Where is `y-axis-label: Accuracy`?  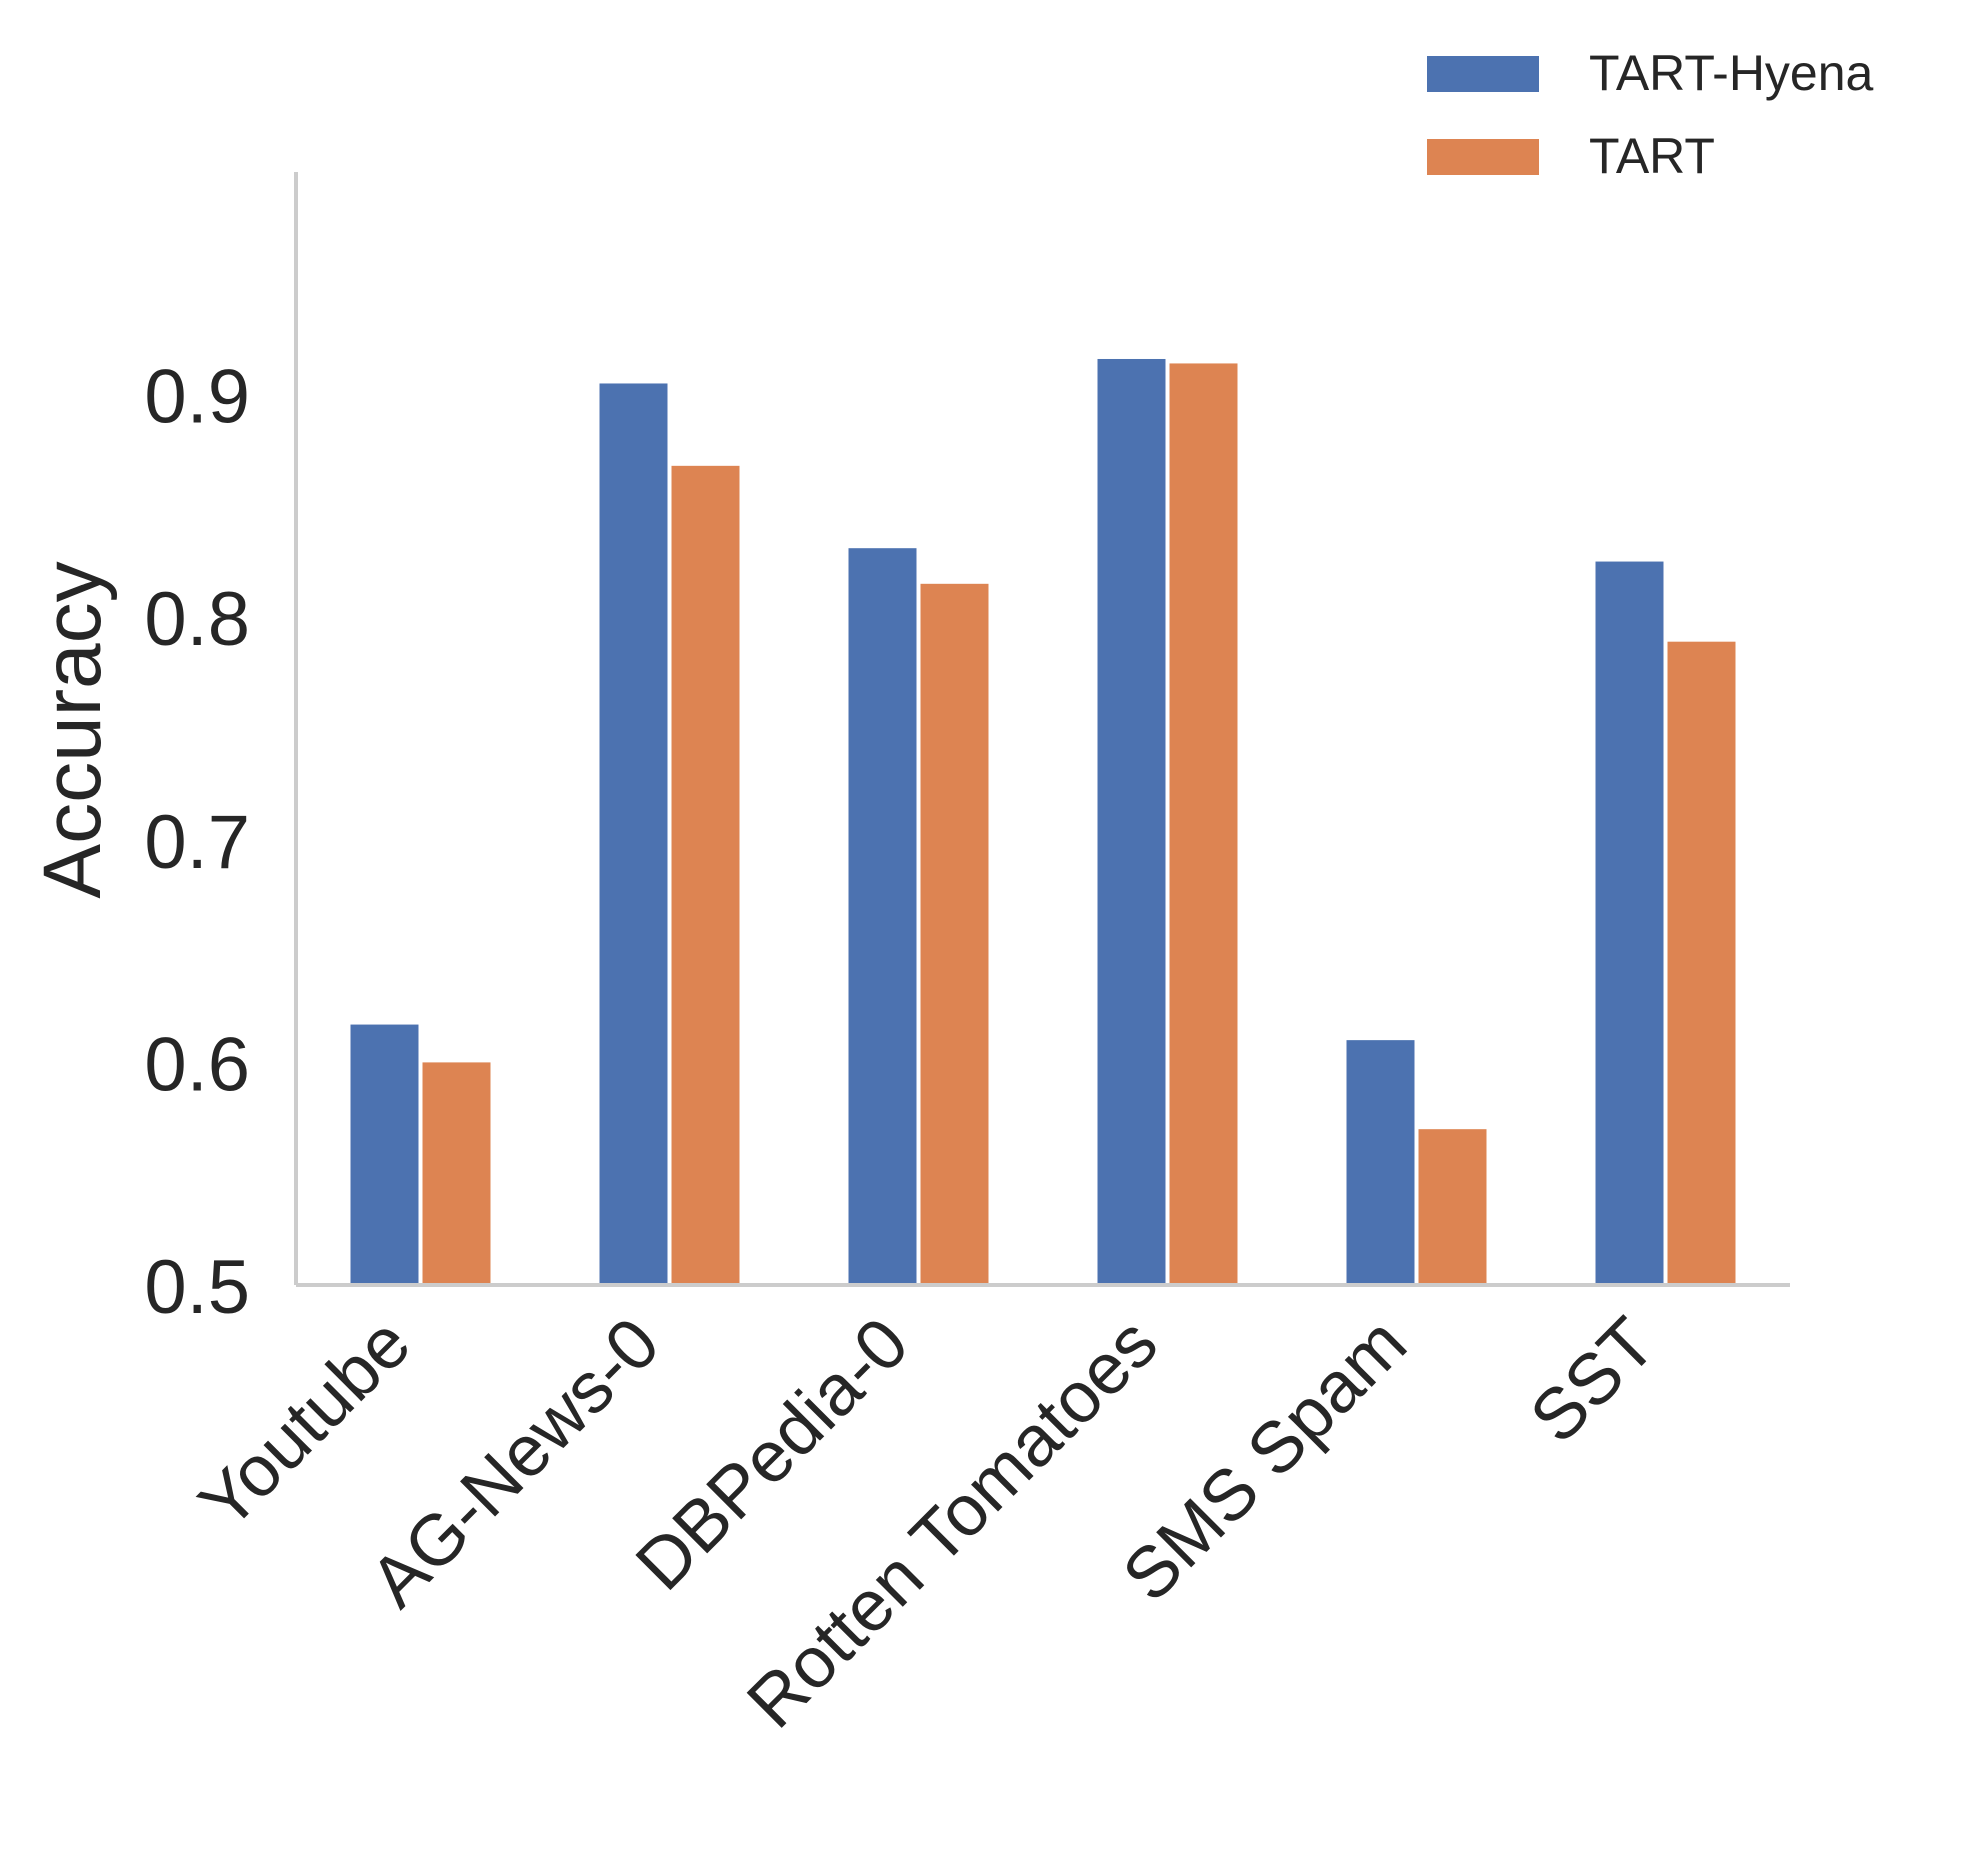
y-axis-label: Accuracy is located at coordinates (72, 729).